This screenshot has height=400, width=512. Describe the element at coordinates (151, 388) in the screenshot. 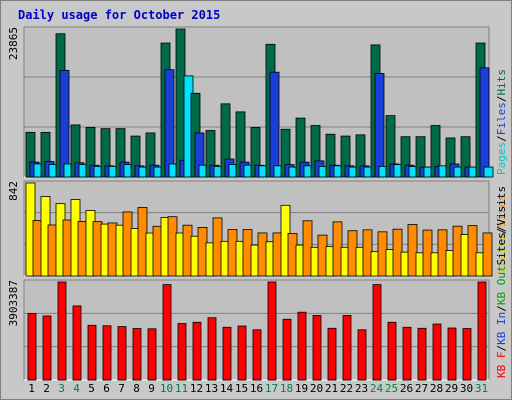

I see `x-tick-label-9: 9` at that location.